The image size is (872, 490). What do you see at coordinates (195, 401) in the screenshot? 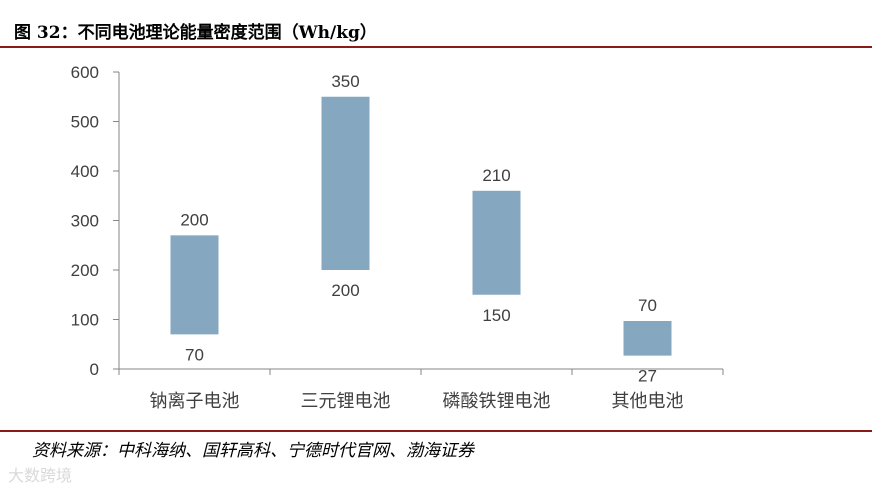
I see `x-category-label: 钠离子电池` at bounding box center [195, 401].